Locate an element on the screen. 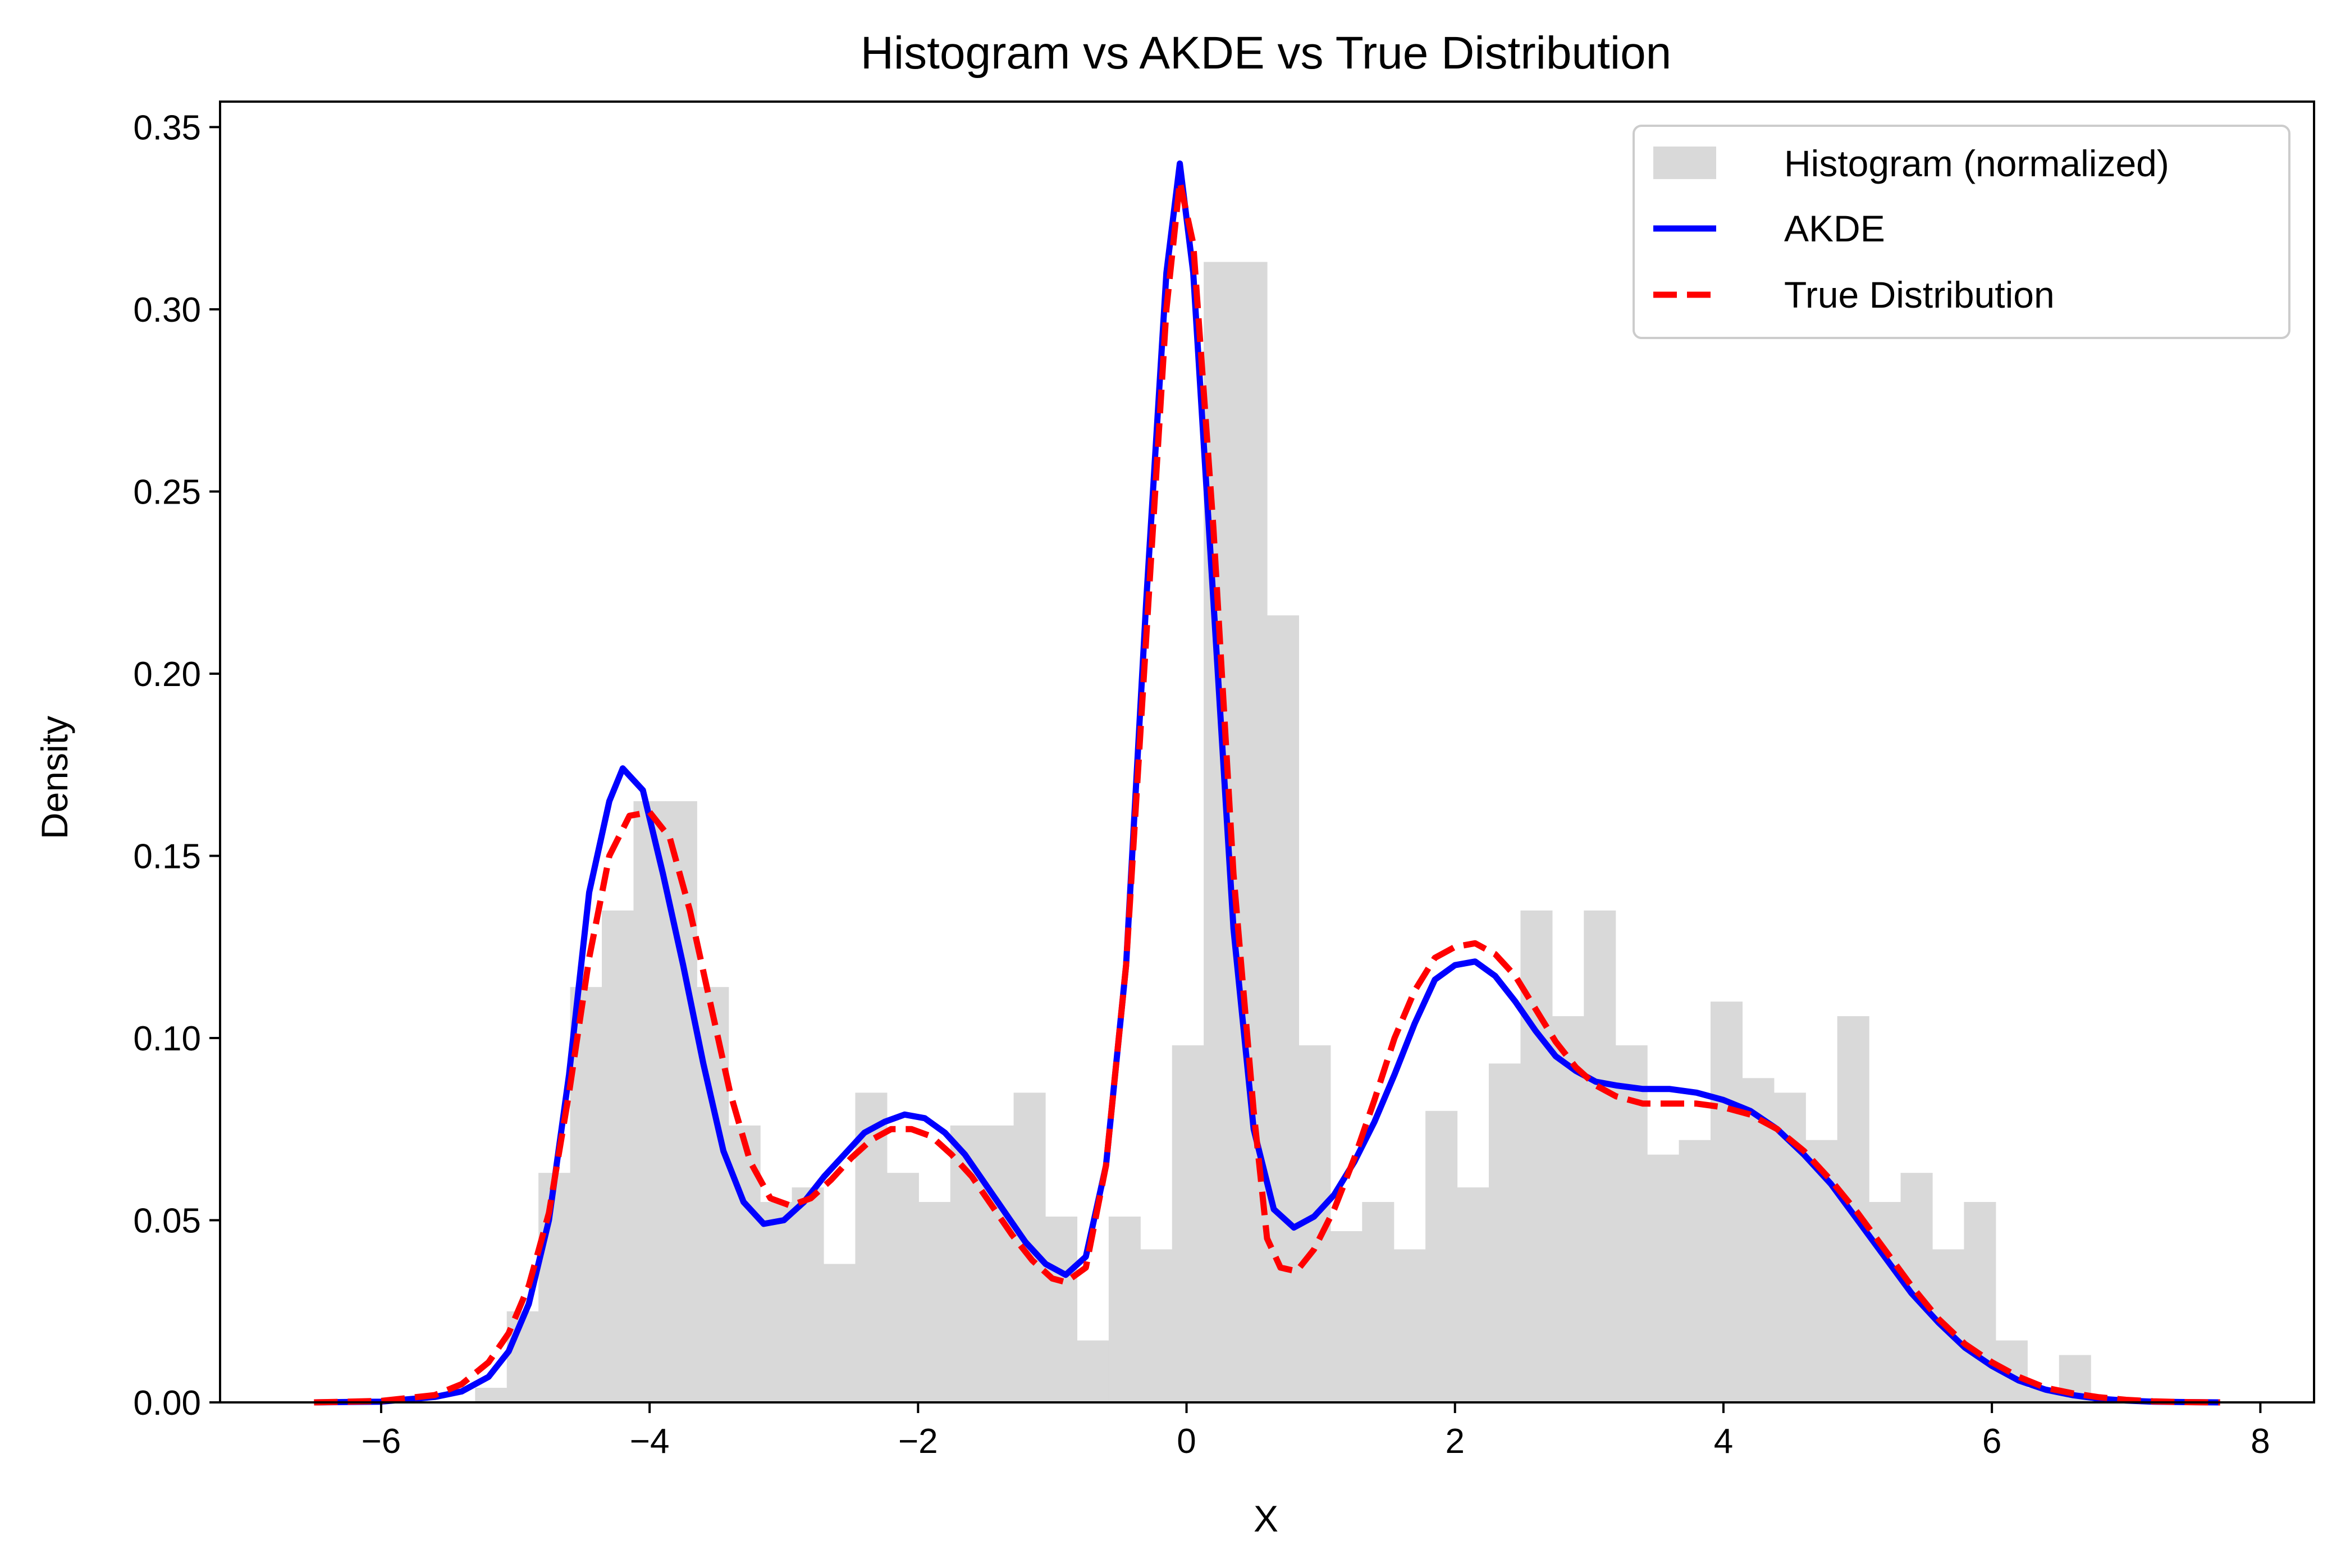  x-tick-label: −6 is located at coordinates (381, 1441).